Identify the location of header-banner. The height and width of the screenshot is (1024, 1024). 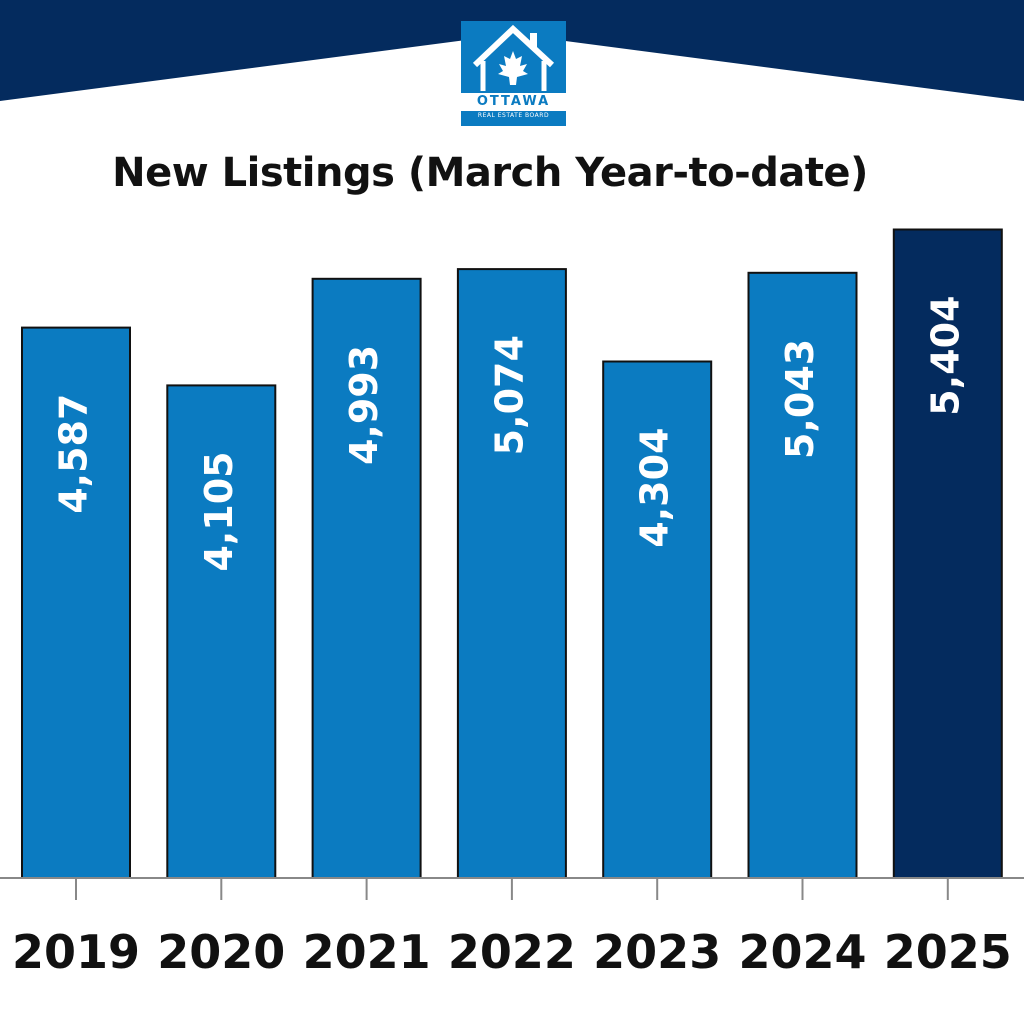
(512, 50).